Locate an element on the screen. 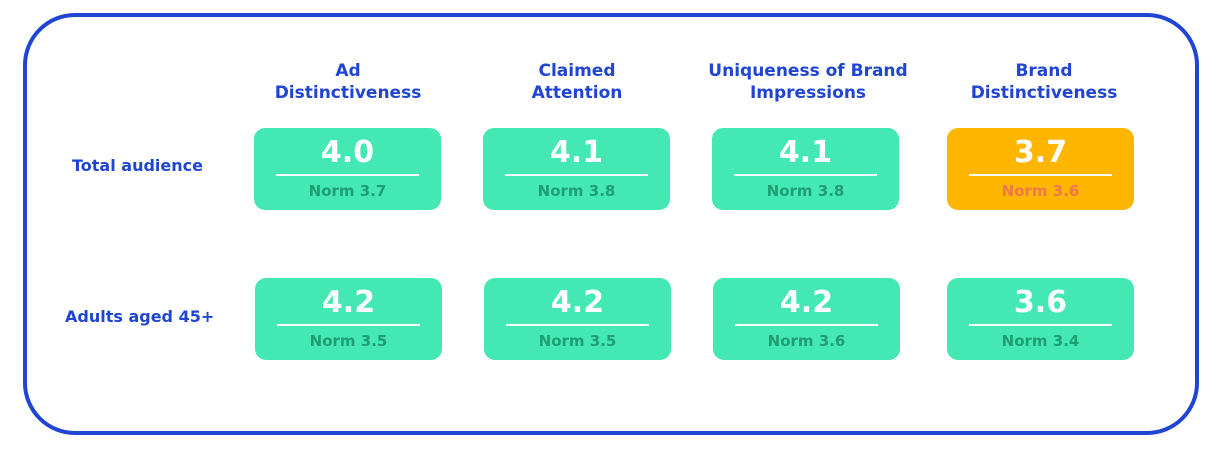  column-header-claimed-attention: Claimed Attention is located at coordinates (577, 82).